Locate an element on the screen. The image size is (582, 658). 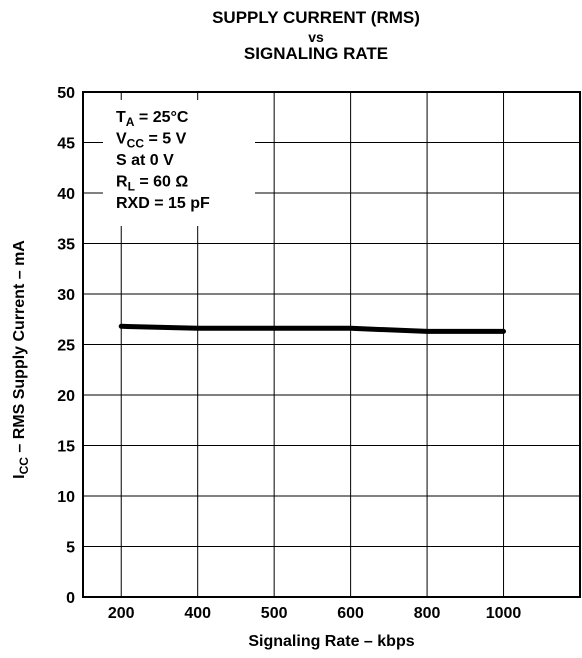
series-line is located at coordinates (312, 328).